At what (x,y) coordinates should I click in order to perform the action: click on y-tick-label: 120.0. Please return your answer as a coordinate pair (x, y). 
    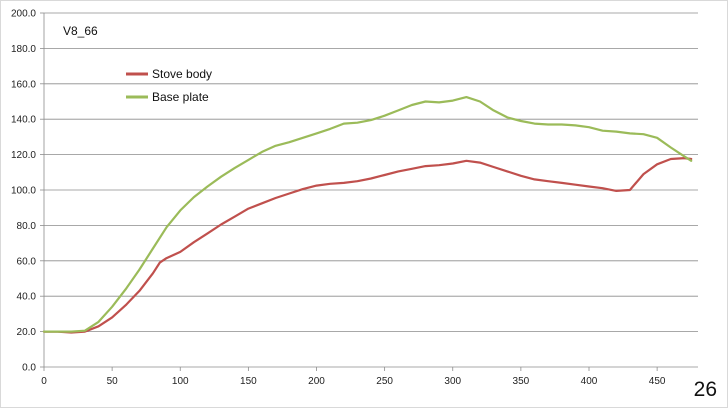
    Looking at the image, I should click on (23, 155).